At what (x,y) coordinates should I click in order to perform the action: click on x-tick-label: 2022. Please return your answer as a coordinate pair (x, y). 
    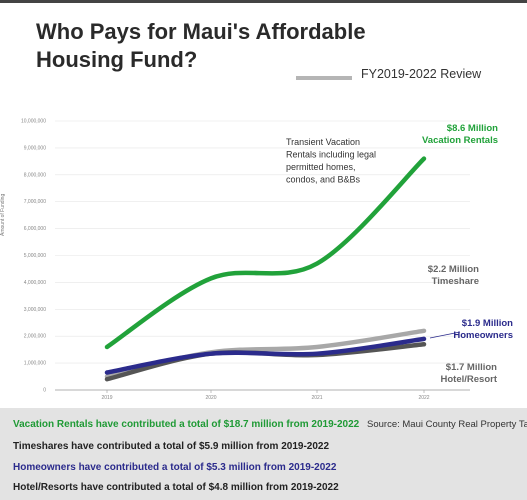
    Looking at the image, I should click on (423, 398).